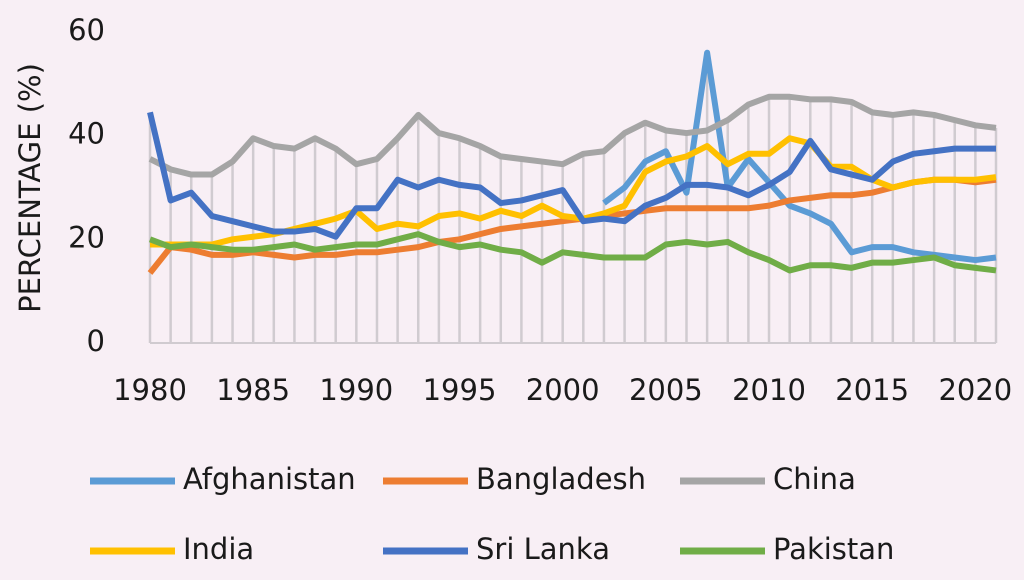 The height and width of the screenshot is (580, 1024). I want to click on x-tick-label: 2020, so click(975, 390).